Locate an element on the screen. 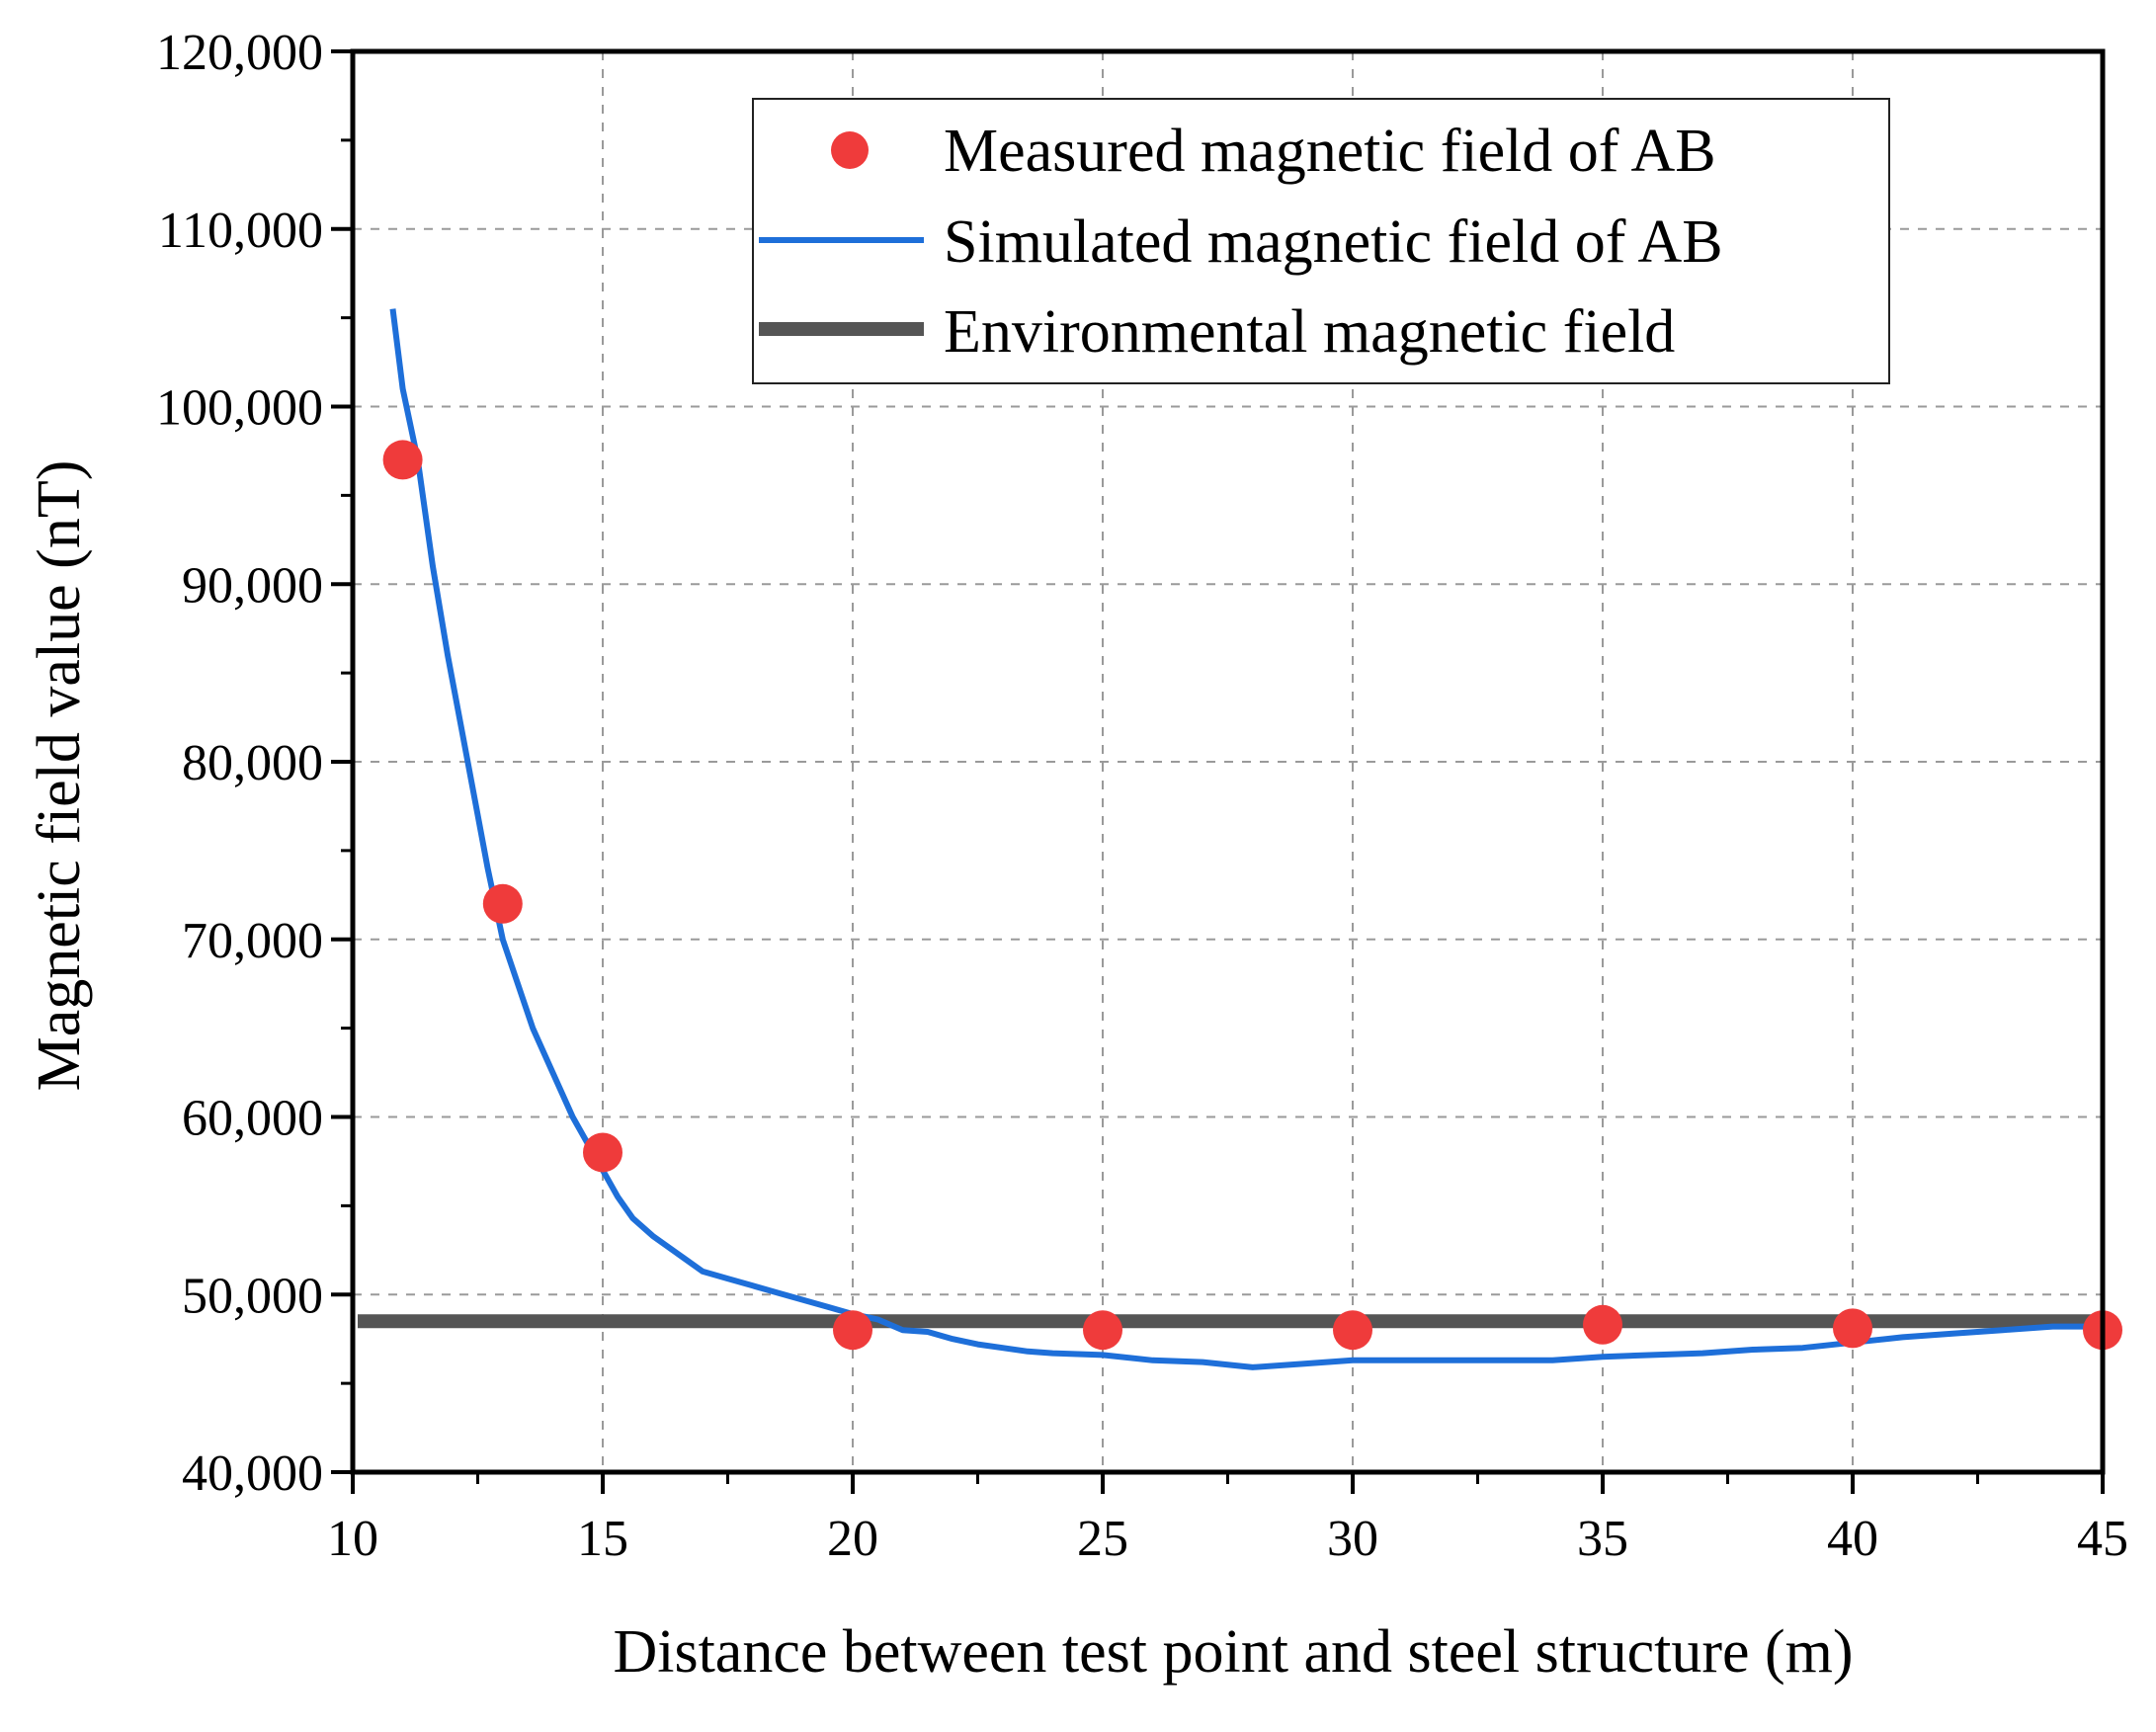  y-tick-label: 110,000 is located at coordinates (240, 231).